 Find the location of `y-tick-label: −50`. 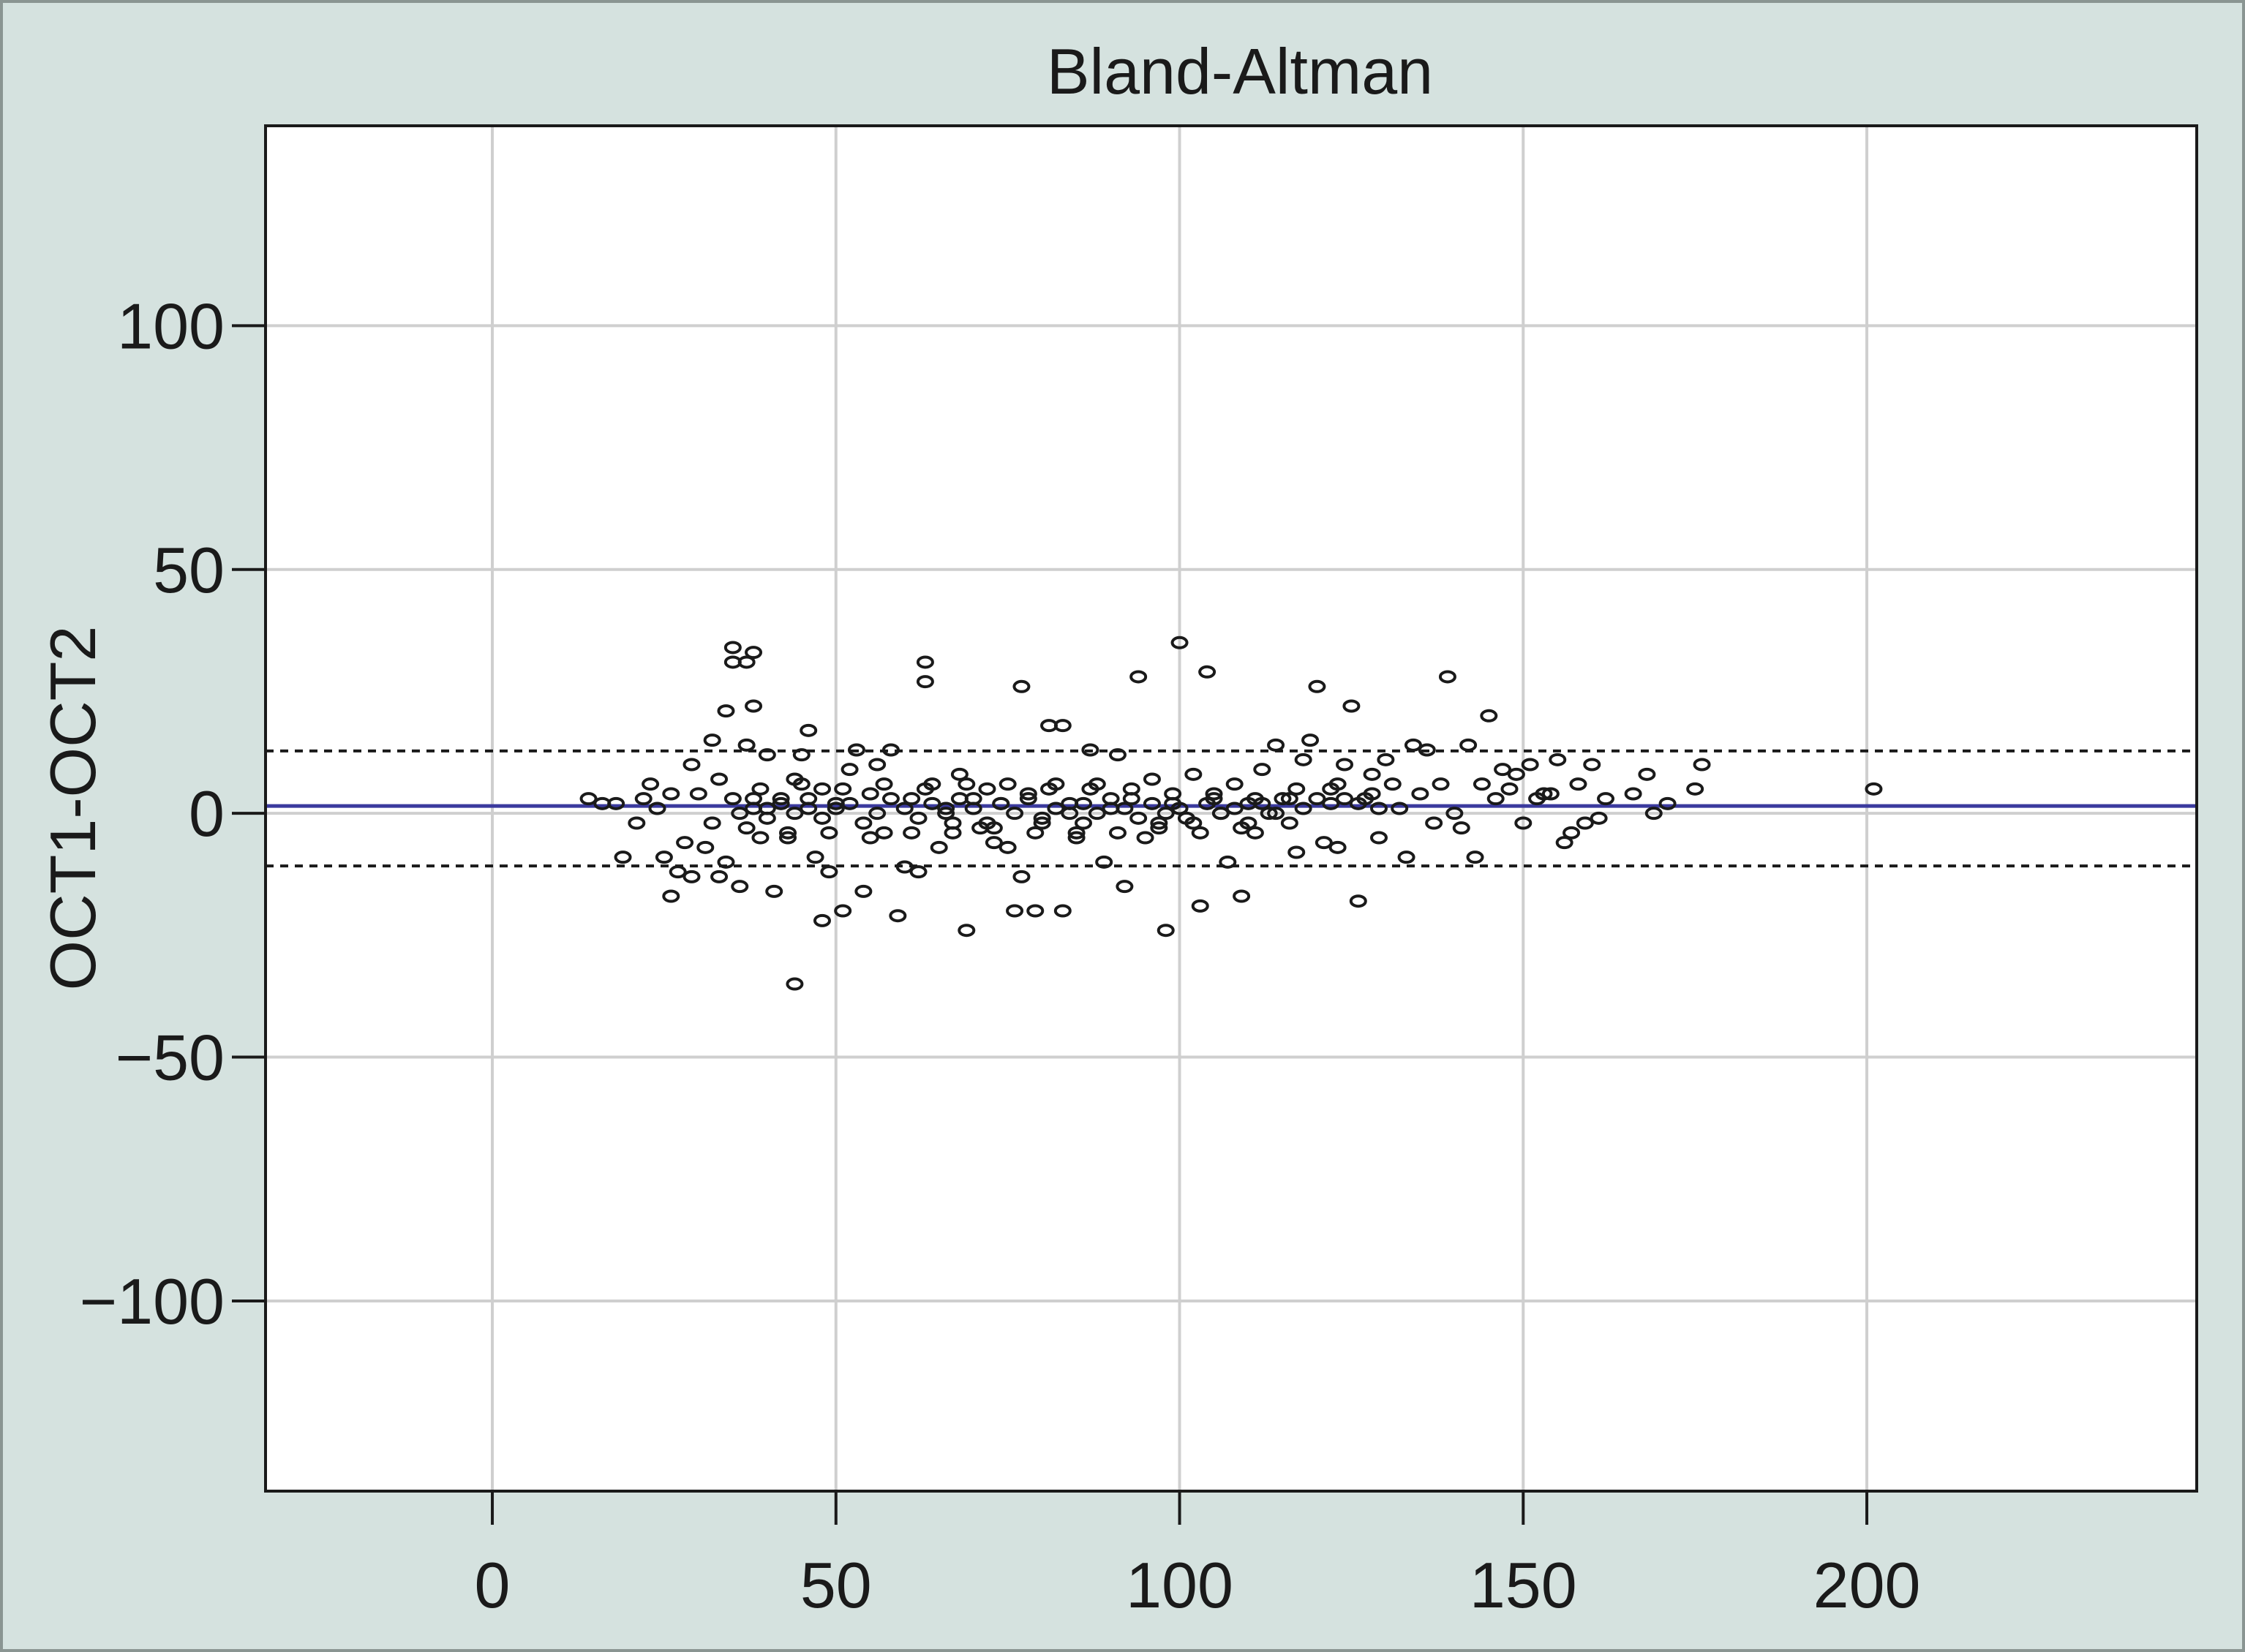

y-tick-label: −50 is located at coordinates (170, 1058).